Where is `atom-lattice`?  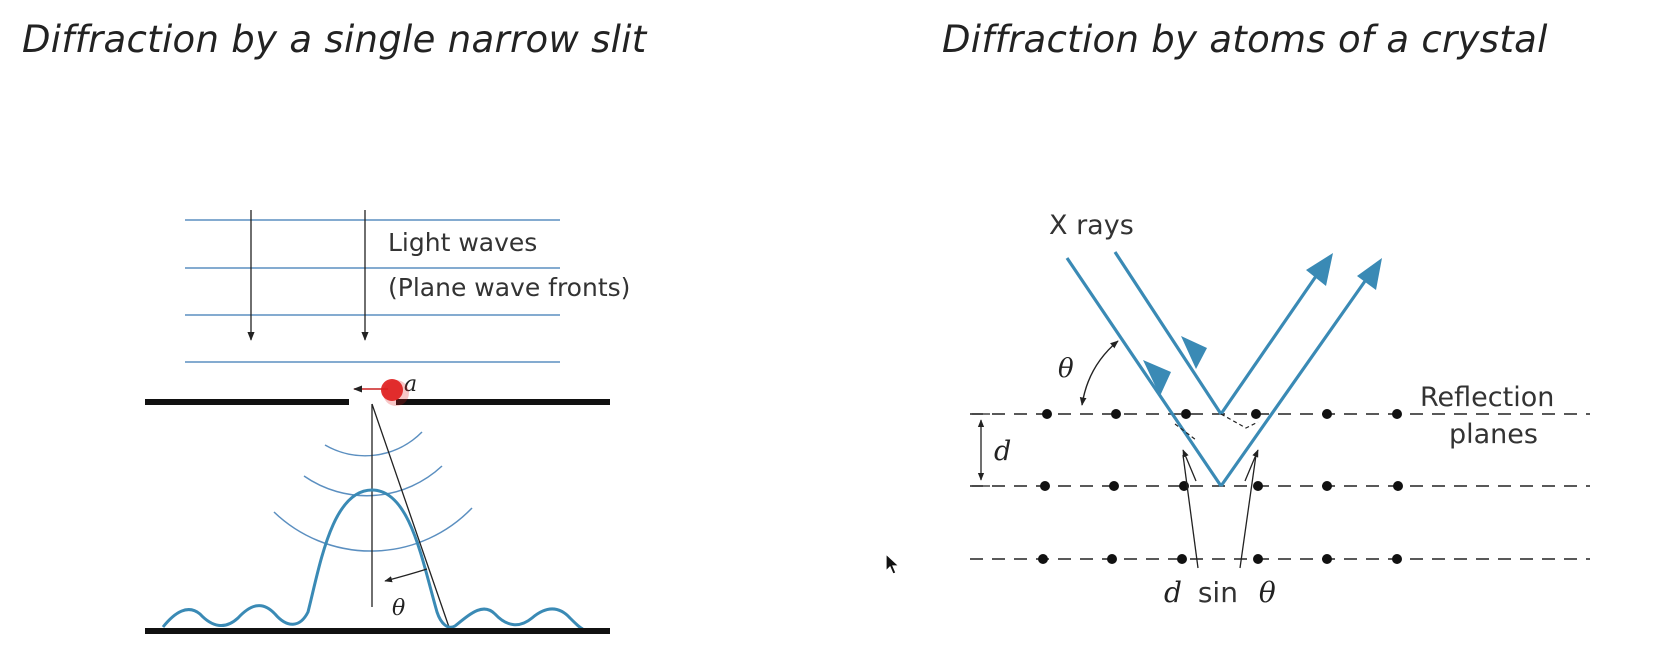 atom-lattice is located at coordinates (1220, 486).